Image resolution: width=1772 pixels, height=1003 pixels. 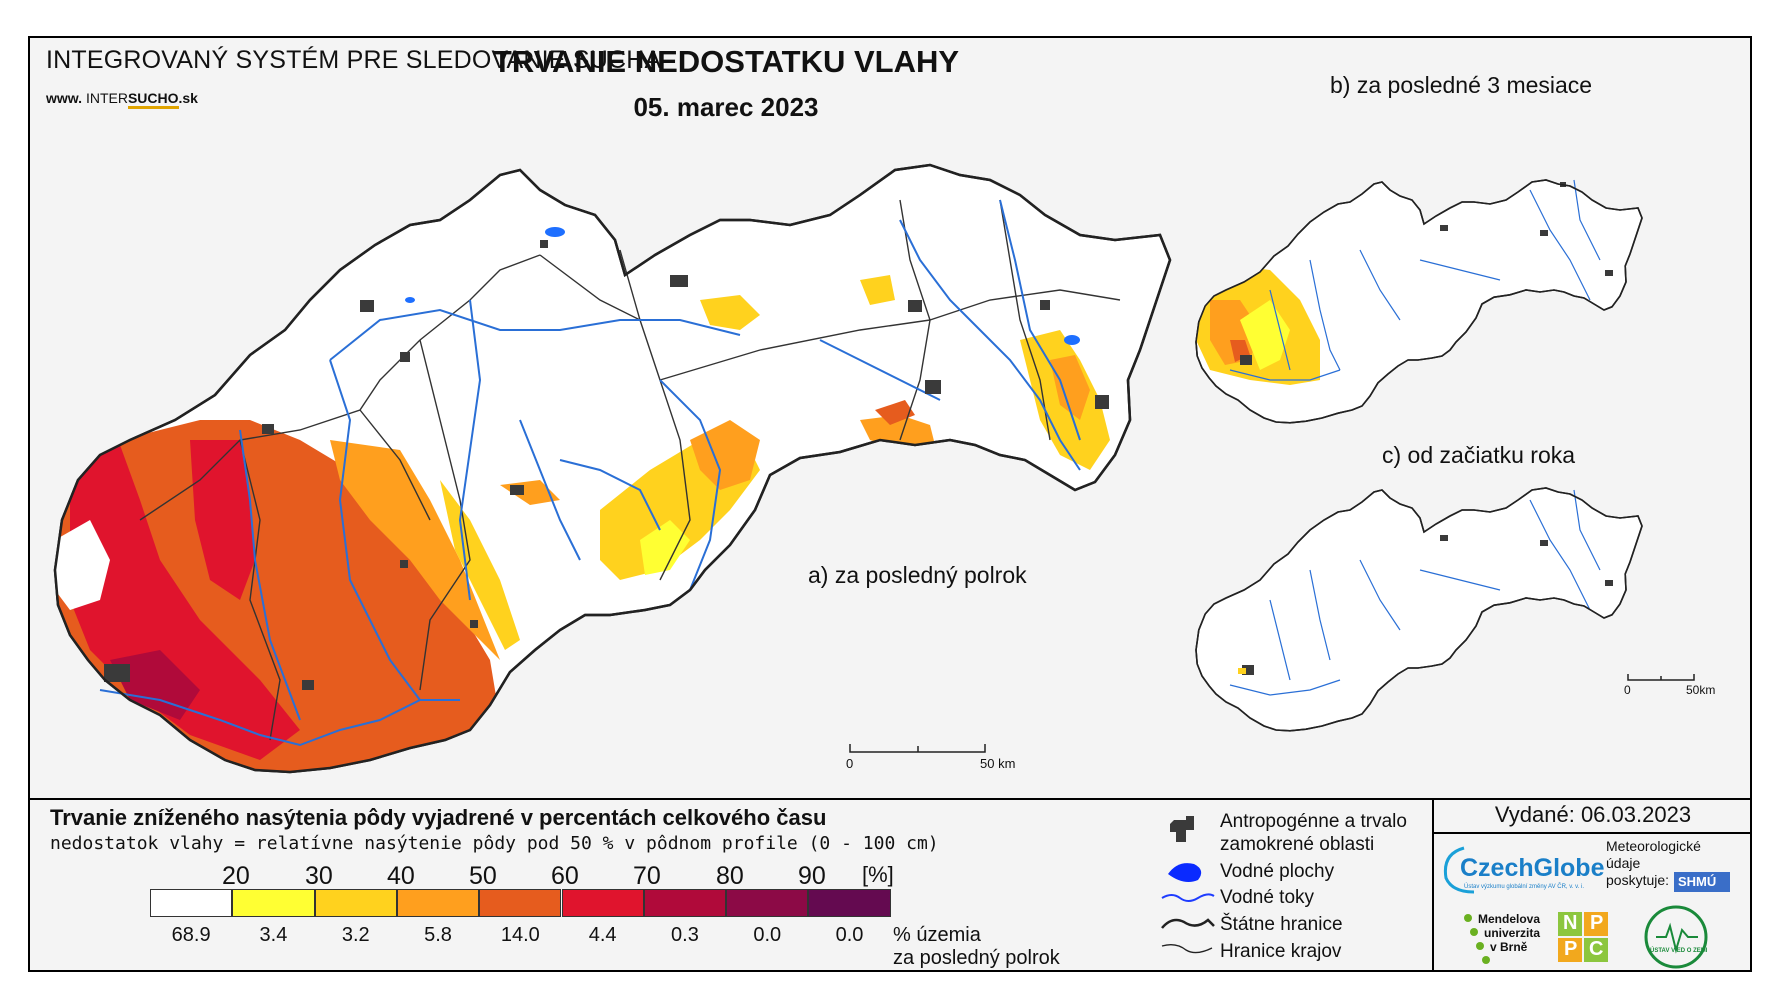 I want to click on www-inter: INTER, so click(x=106, y=98).